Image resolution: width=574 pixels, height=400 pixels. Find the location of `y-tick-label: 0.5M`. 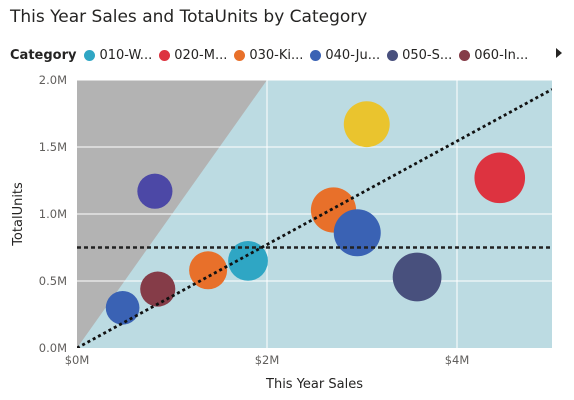

y-tick-label: 0.5M is located at coordinates (53, 281).